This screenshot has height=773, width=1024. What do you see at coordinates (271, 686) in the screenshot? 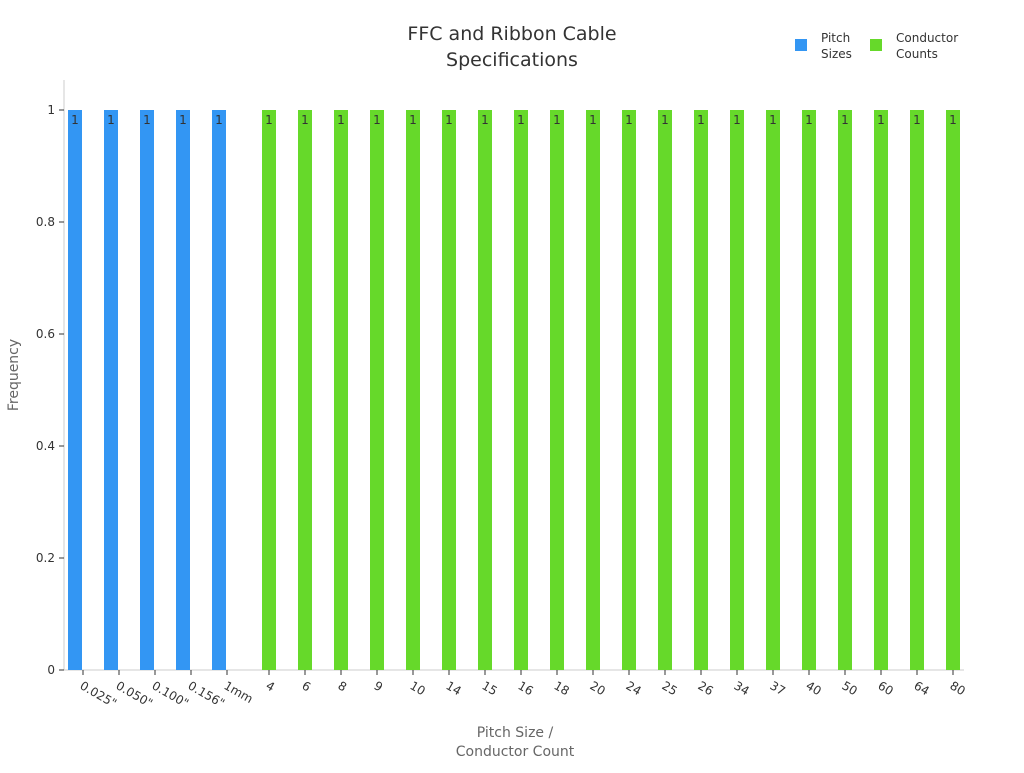
I see `x-tick-label: 4` at bounding box center [271, 686].